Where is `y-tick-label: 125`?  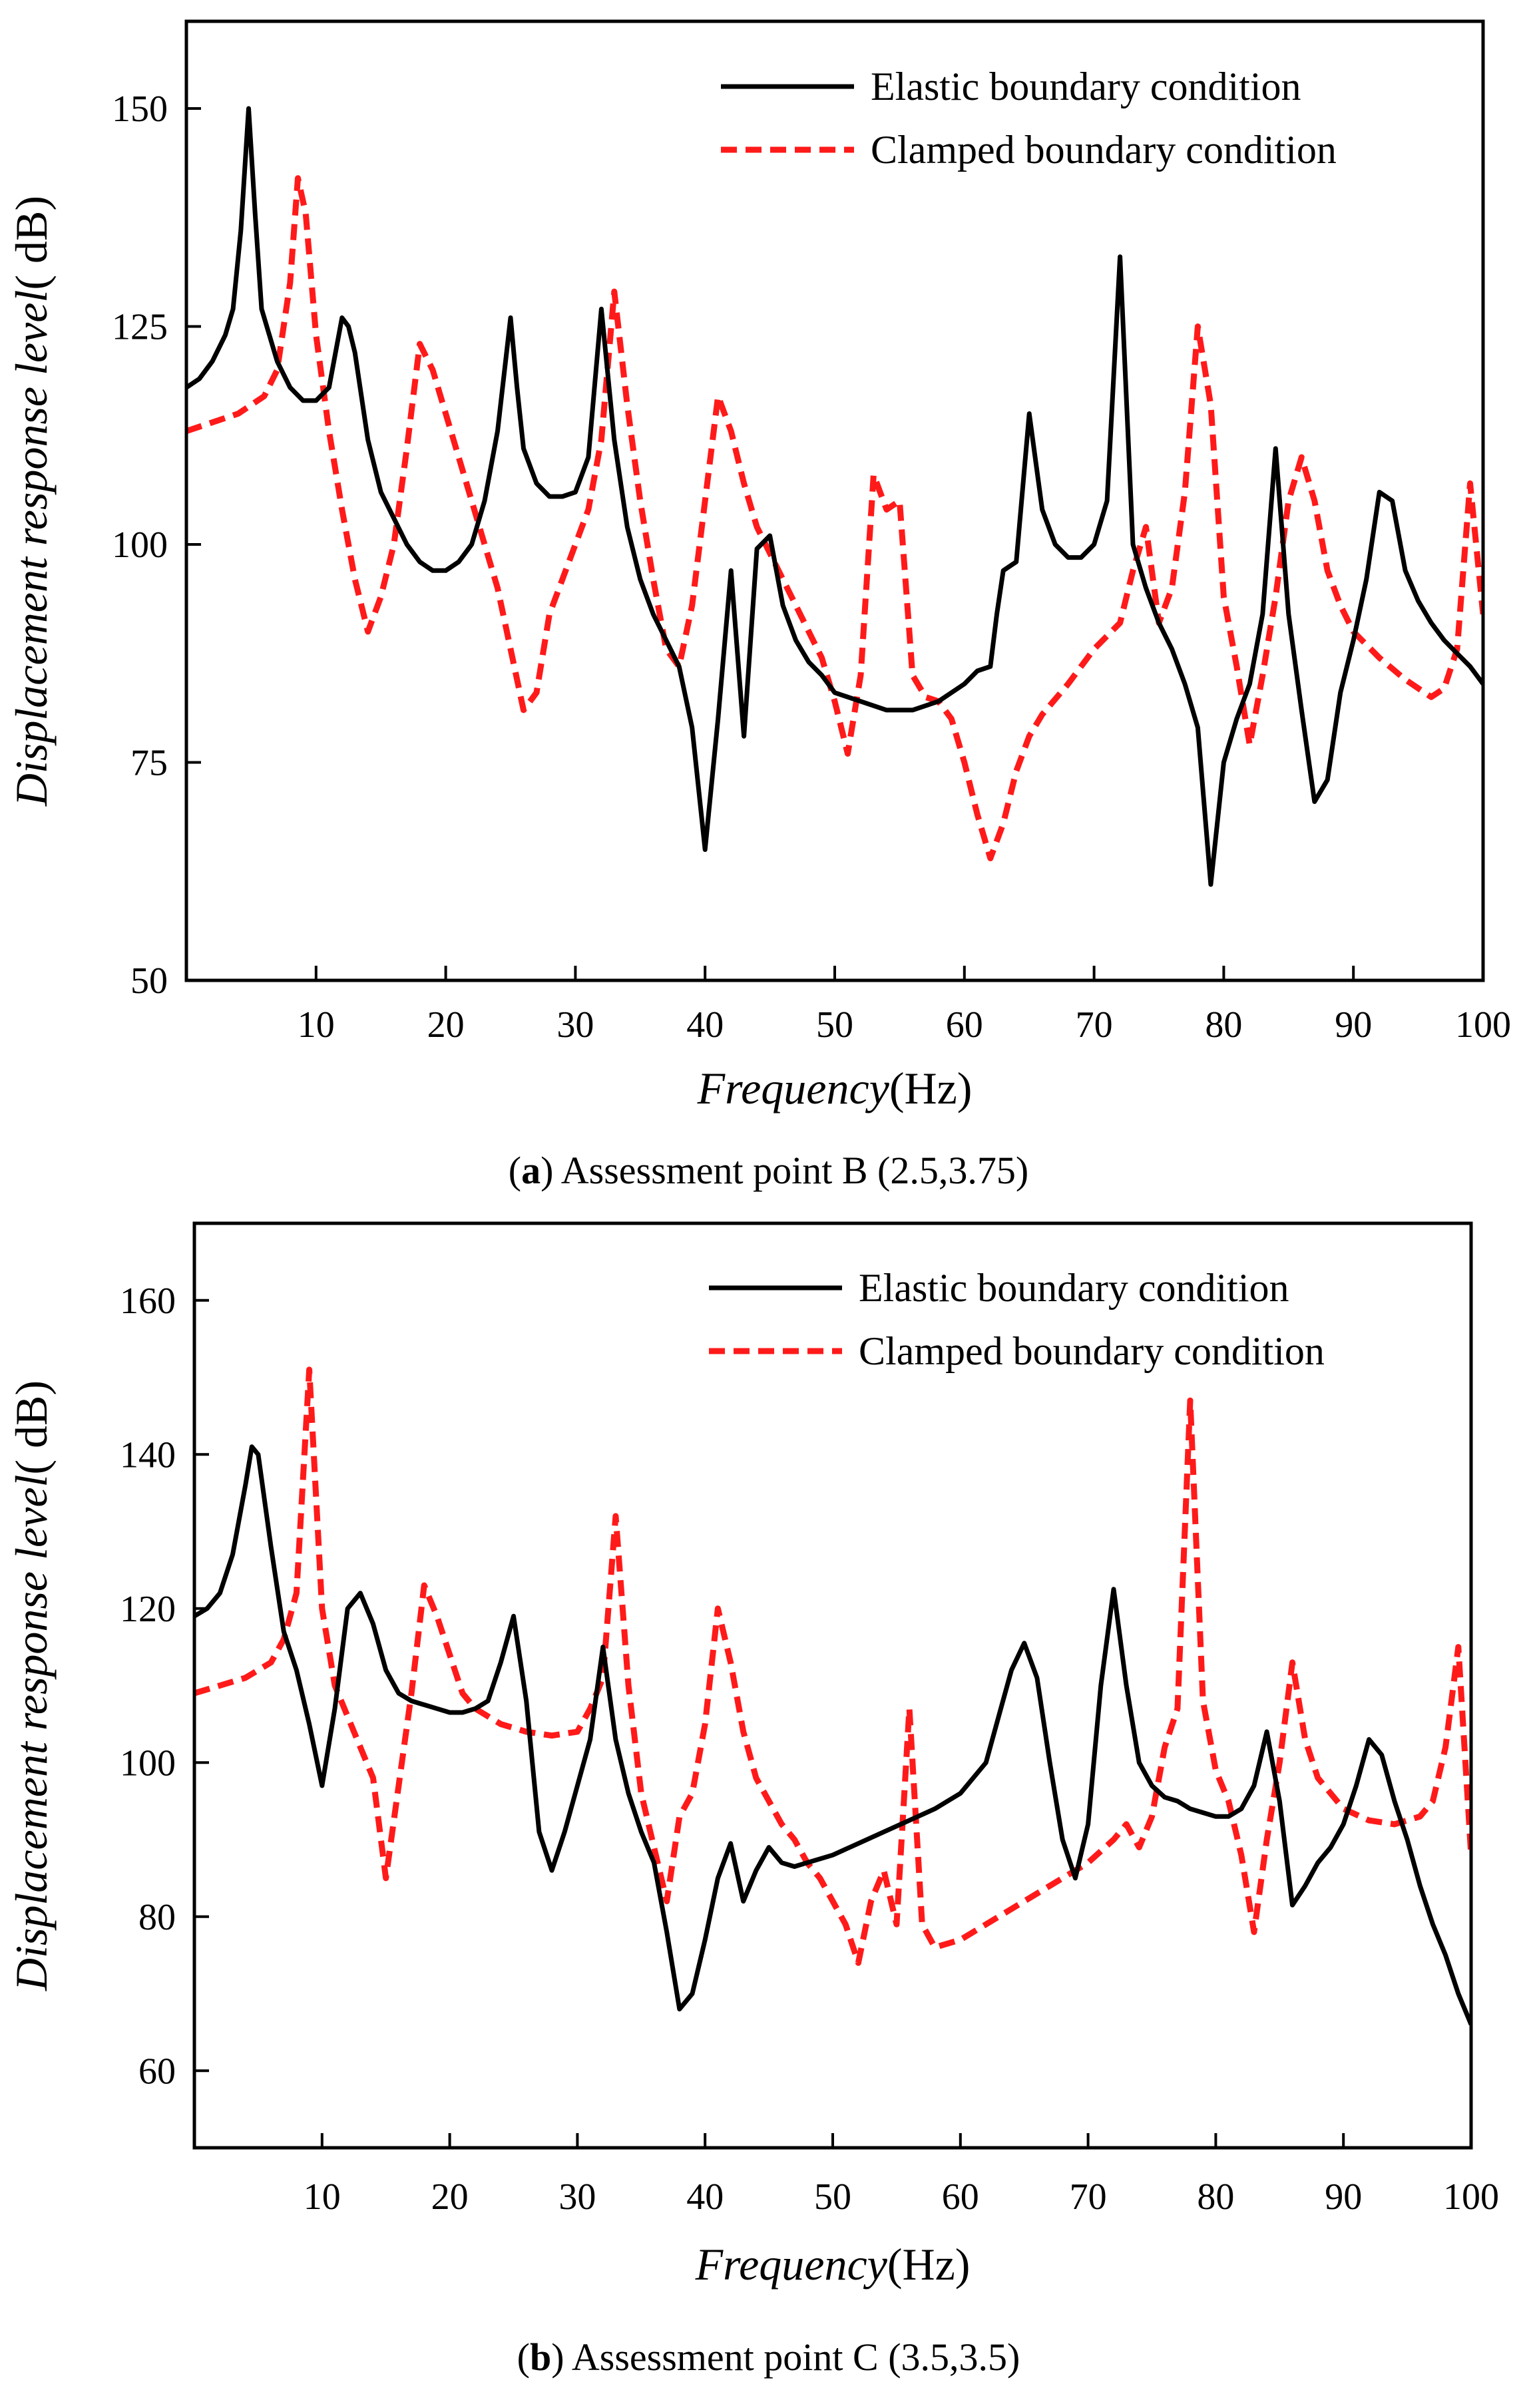
y-tick-label: 125 is located at coordinates (140, 327).